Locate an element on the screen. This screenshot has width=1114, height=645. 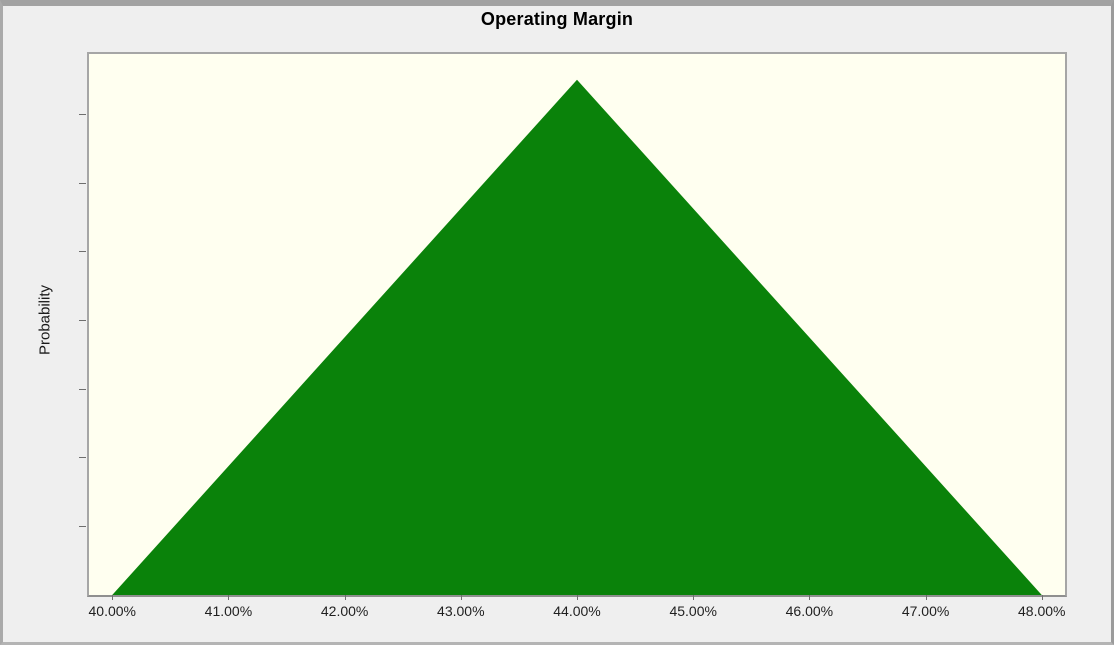
x-tick-label: 43.00% is located at coordinates (461, 611).